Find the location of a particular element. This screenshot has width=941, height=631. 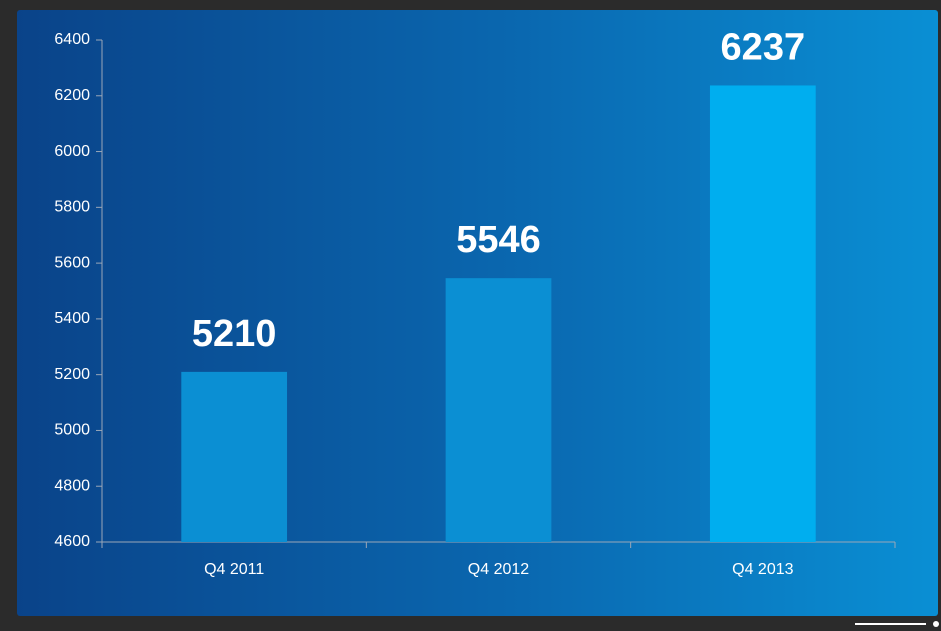

y-tick-label: 5000 is located at coordinates (72, 430).